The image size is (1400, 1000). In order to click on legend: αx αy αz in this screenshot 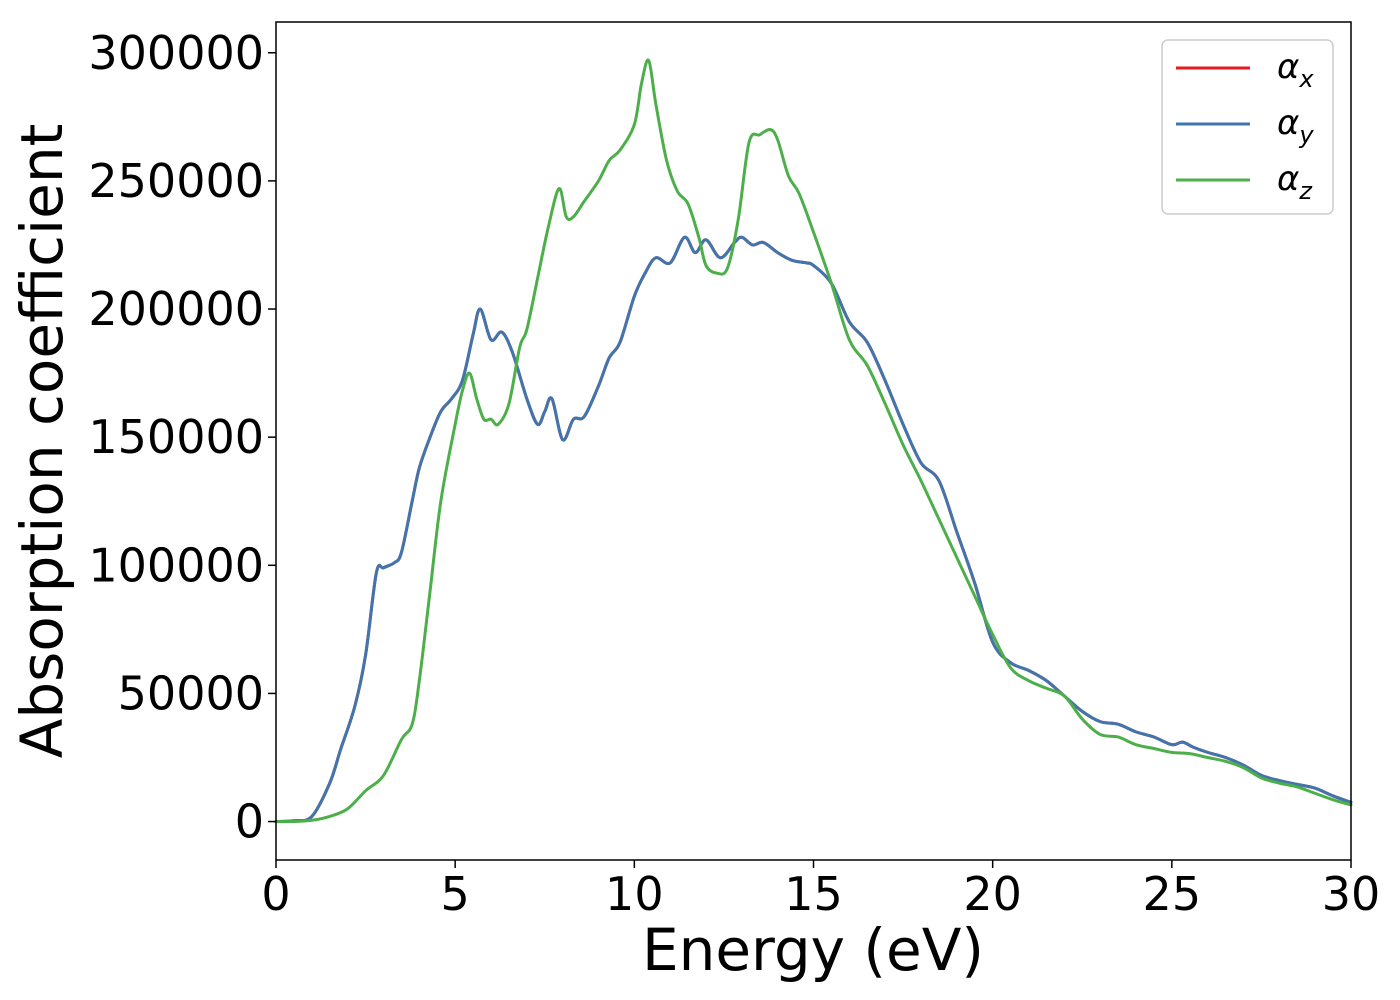, I will do `click(1247, 127)`.